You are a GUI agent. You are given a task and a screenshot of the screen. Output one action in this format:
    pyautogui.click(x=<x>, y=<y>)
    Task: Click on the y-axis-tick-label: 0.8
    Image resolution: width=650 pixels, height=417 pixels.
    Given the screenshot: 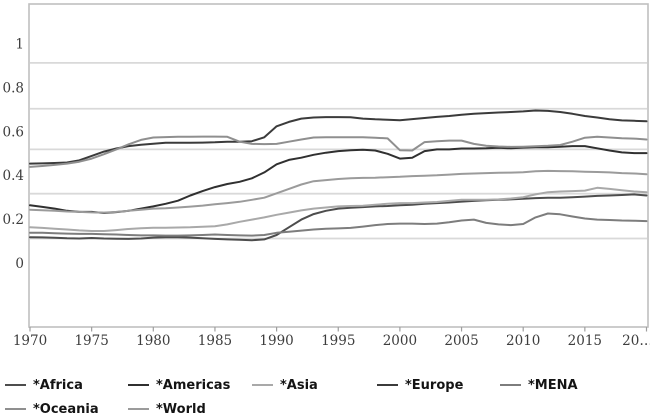 What is the action you would take?
    pyautogui.click(x=13, y=88)
    